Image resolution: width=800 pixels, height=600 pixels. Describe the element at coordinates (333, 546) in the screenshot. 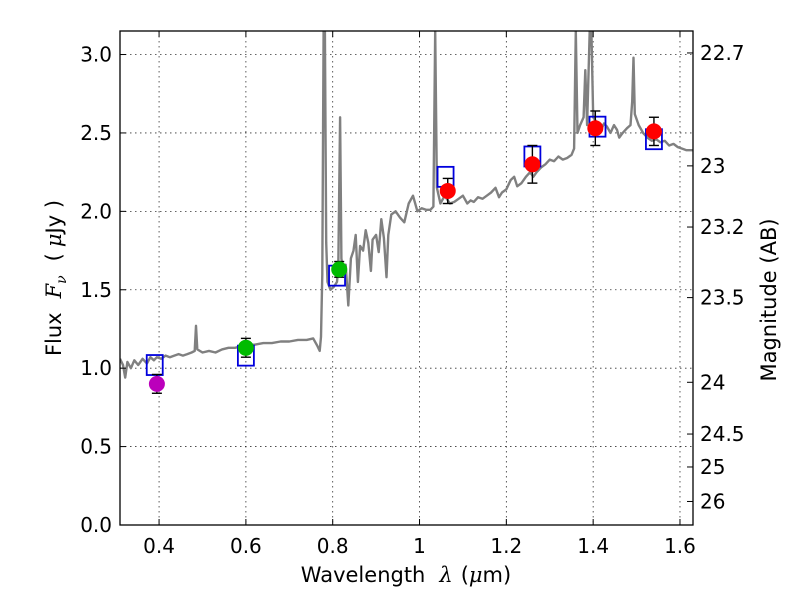

I see `x-tick-label: 0.8` at that location.